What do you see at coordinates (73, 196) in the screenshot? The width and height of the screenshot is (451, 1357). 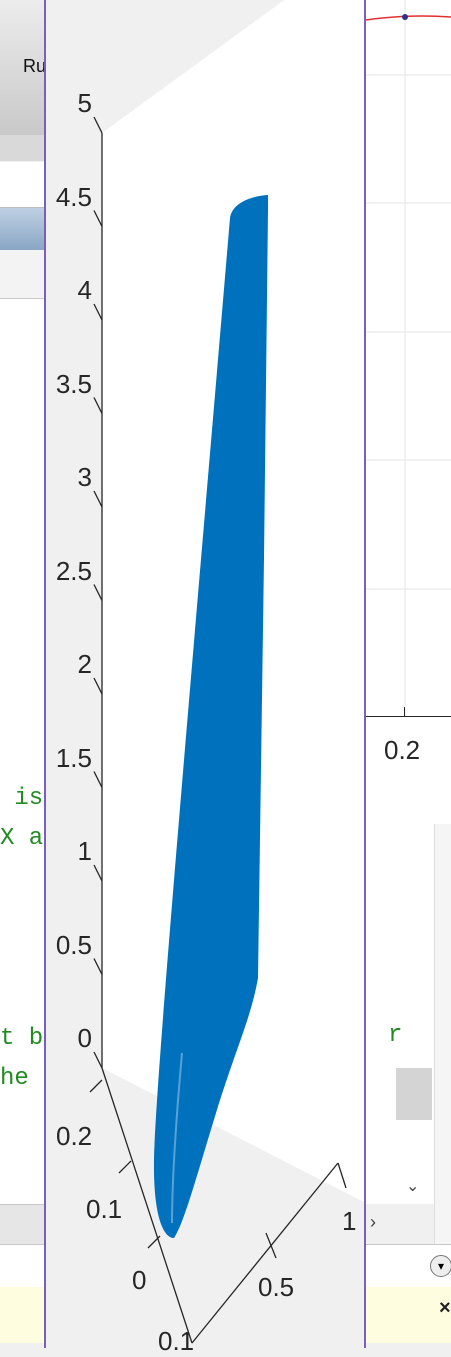 I see `z-tick-label: 4.5` at bounding box center [73, 196].